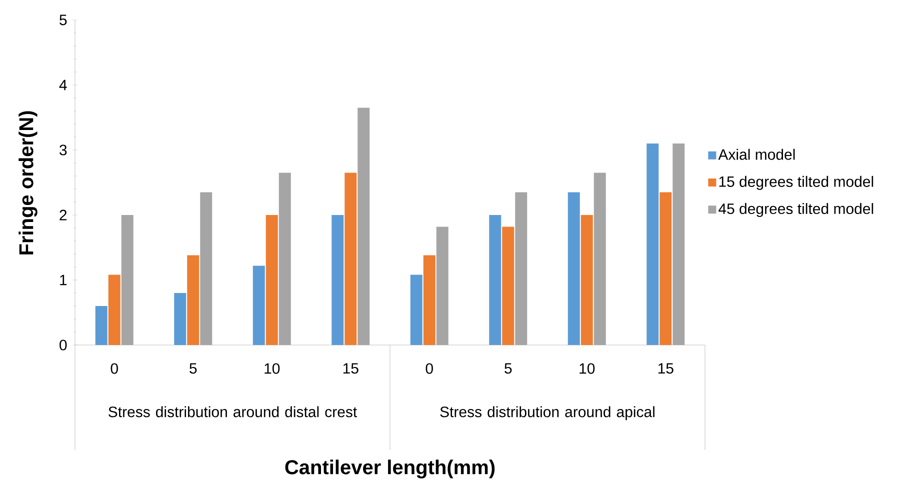 Image resolution: width=924 pixels, height=486 pixels. I want to click on x-axis-title: Cantilever length(mm), so click(390, 469).